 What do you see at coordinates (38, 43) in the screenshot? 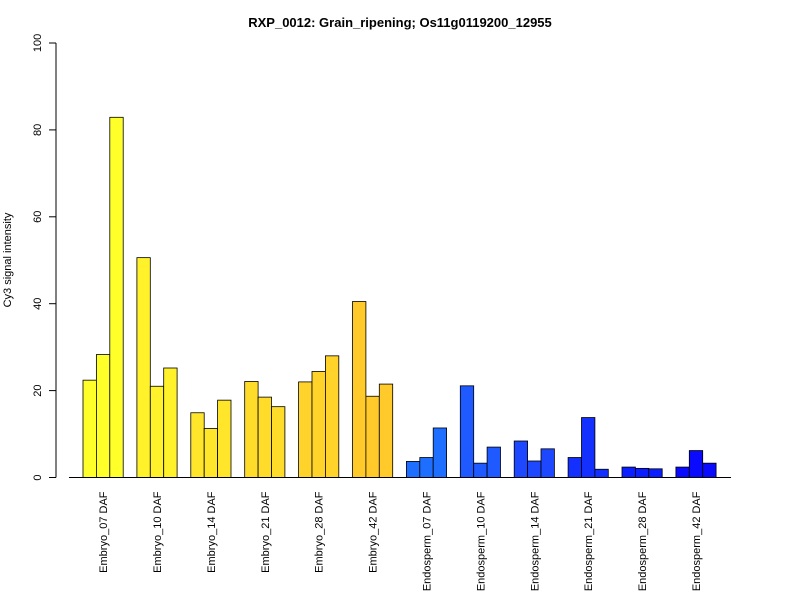
I see `y-tick-label: 100` at bounding box center [38, 43].